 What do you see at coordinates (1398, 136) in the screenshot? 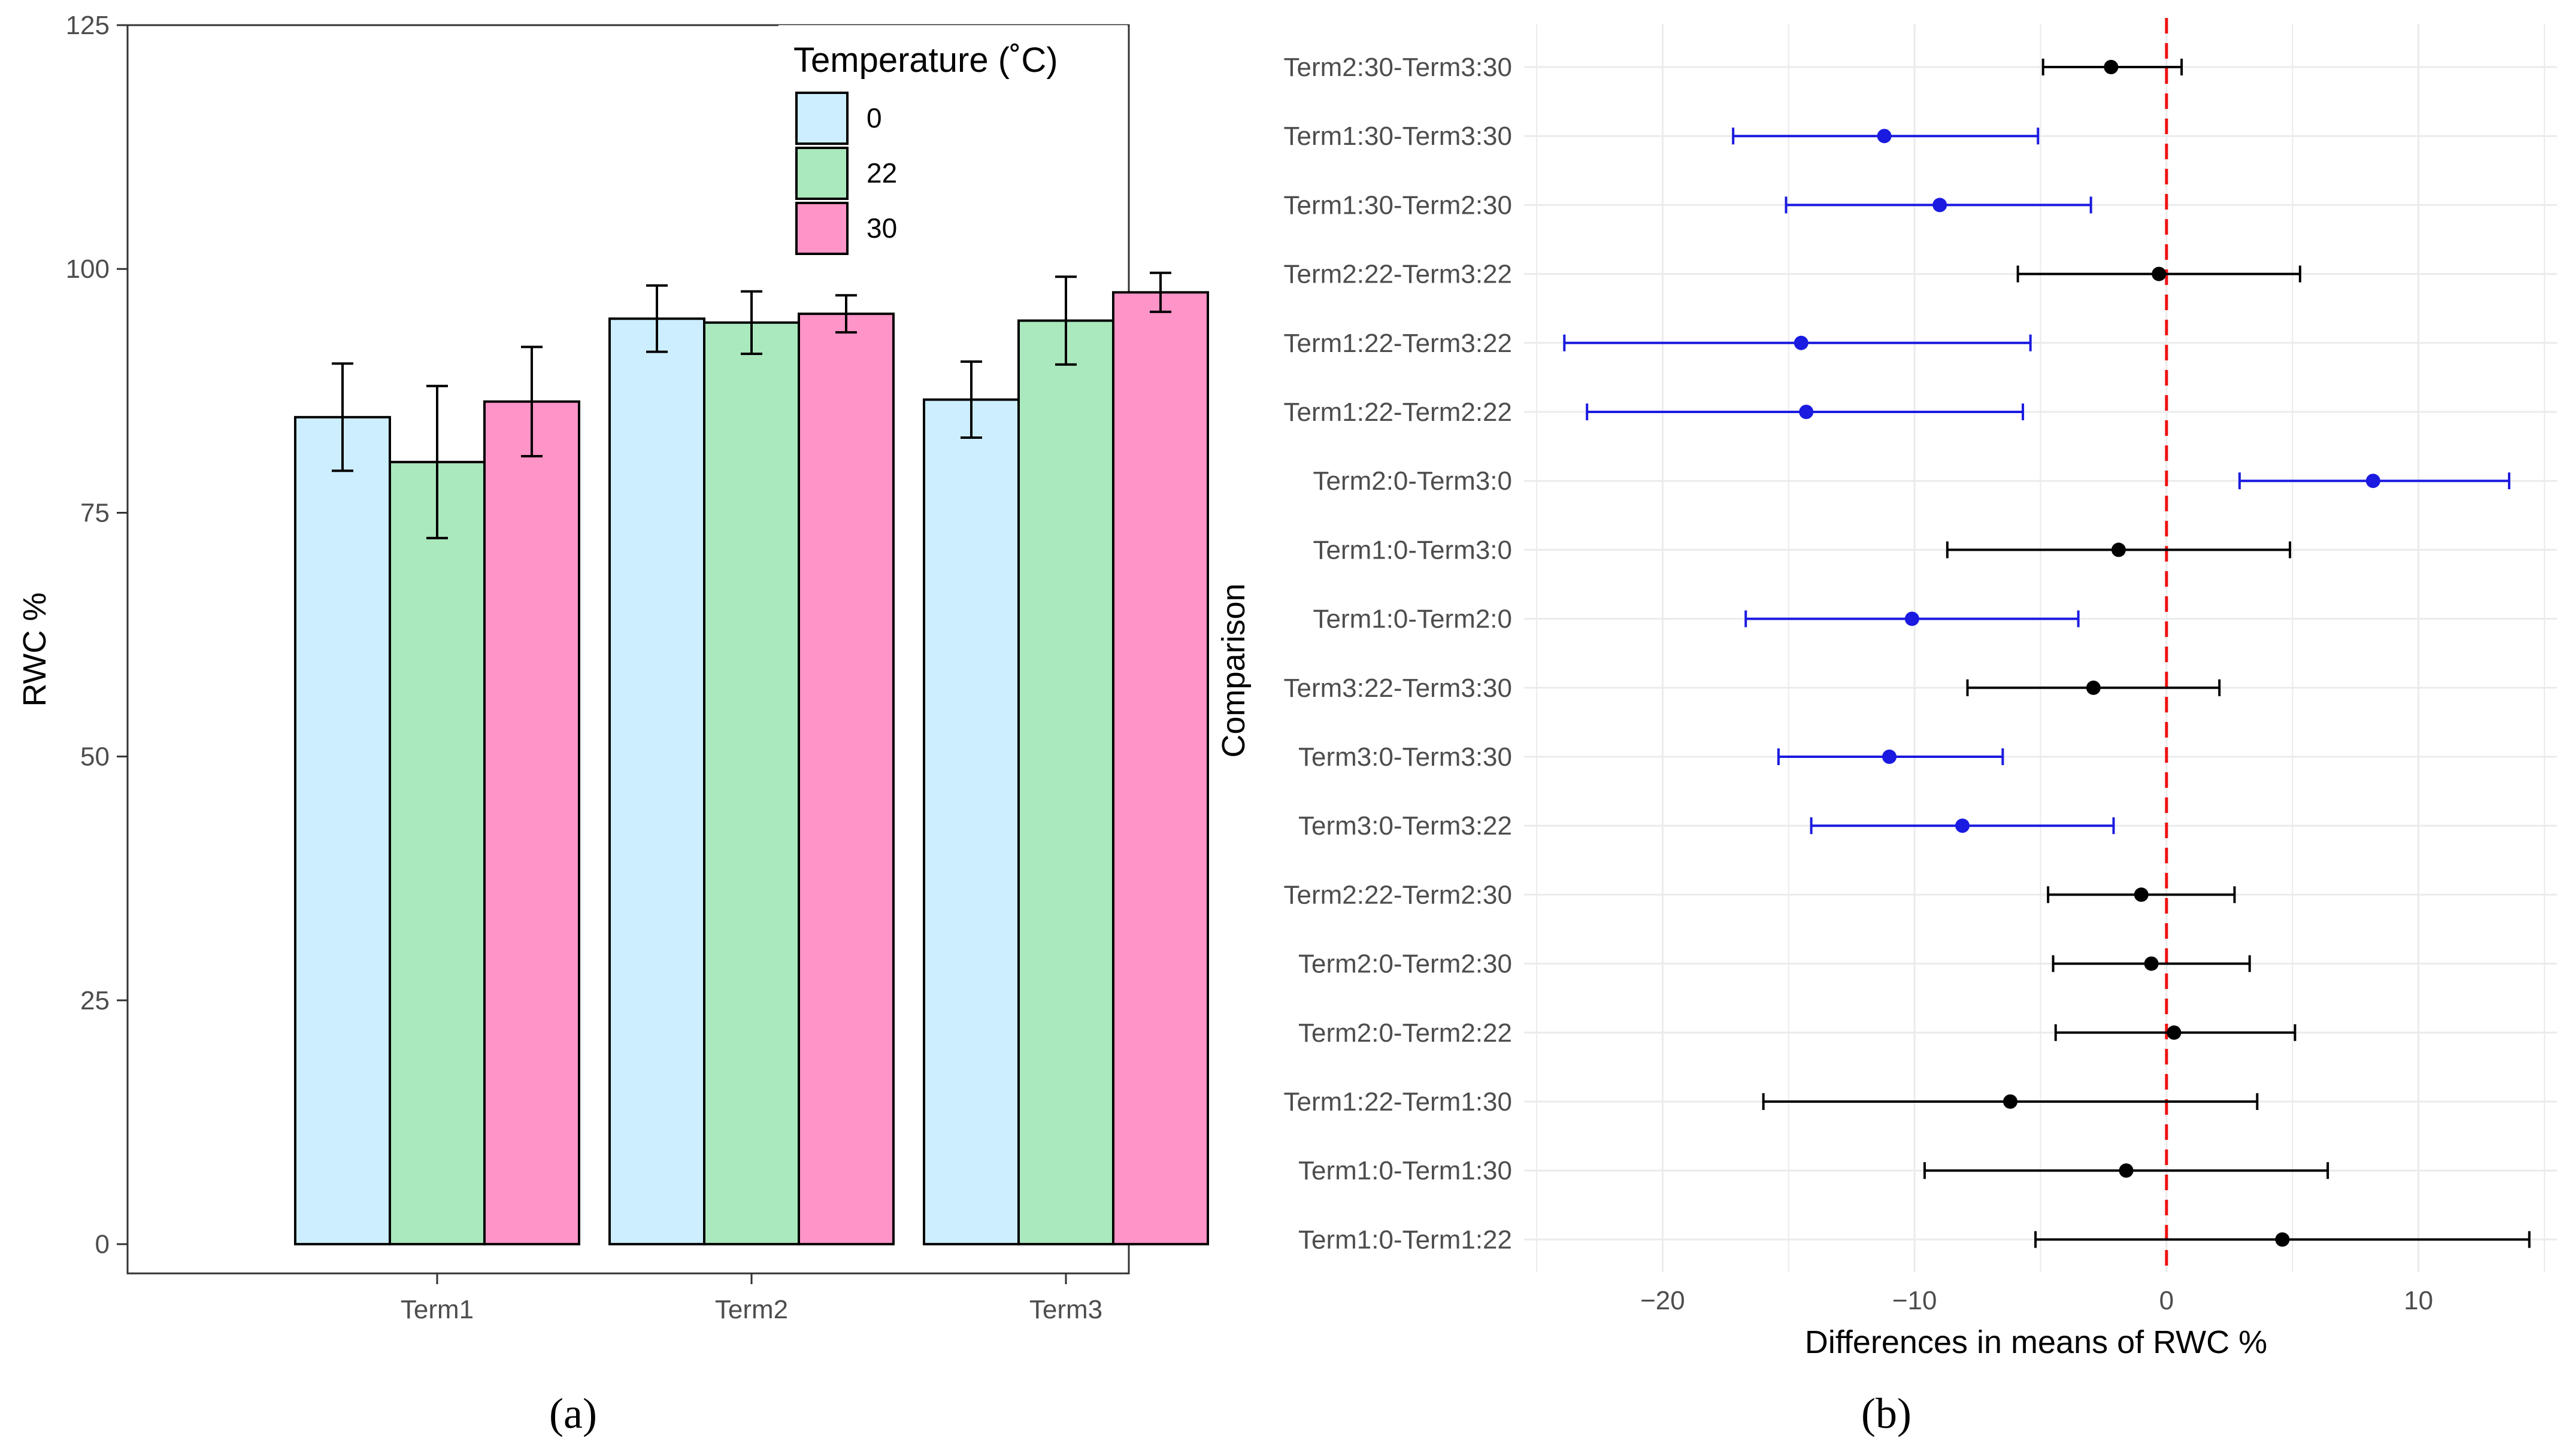
I see `comparison-label: Term1:30-Term3:30` at bounding box center [1398, 136].